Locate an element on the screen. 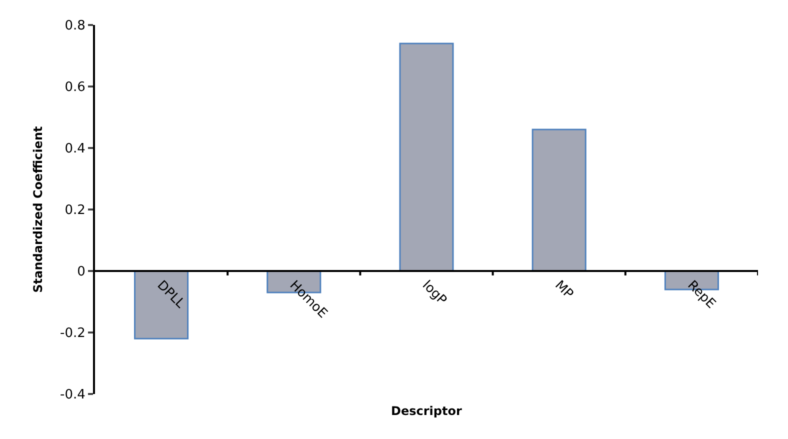  x-tick-label: MP is located at coordinates (564, 290).